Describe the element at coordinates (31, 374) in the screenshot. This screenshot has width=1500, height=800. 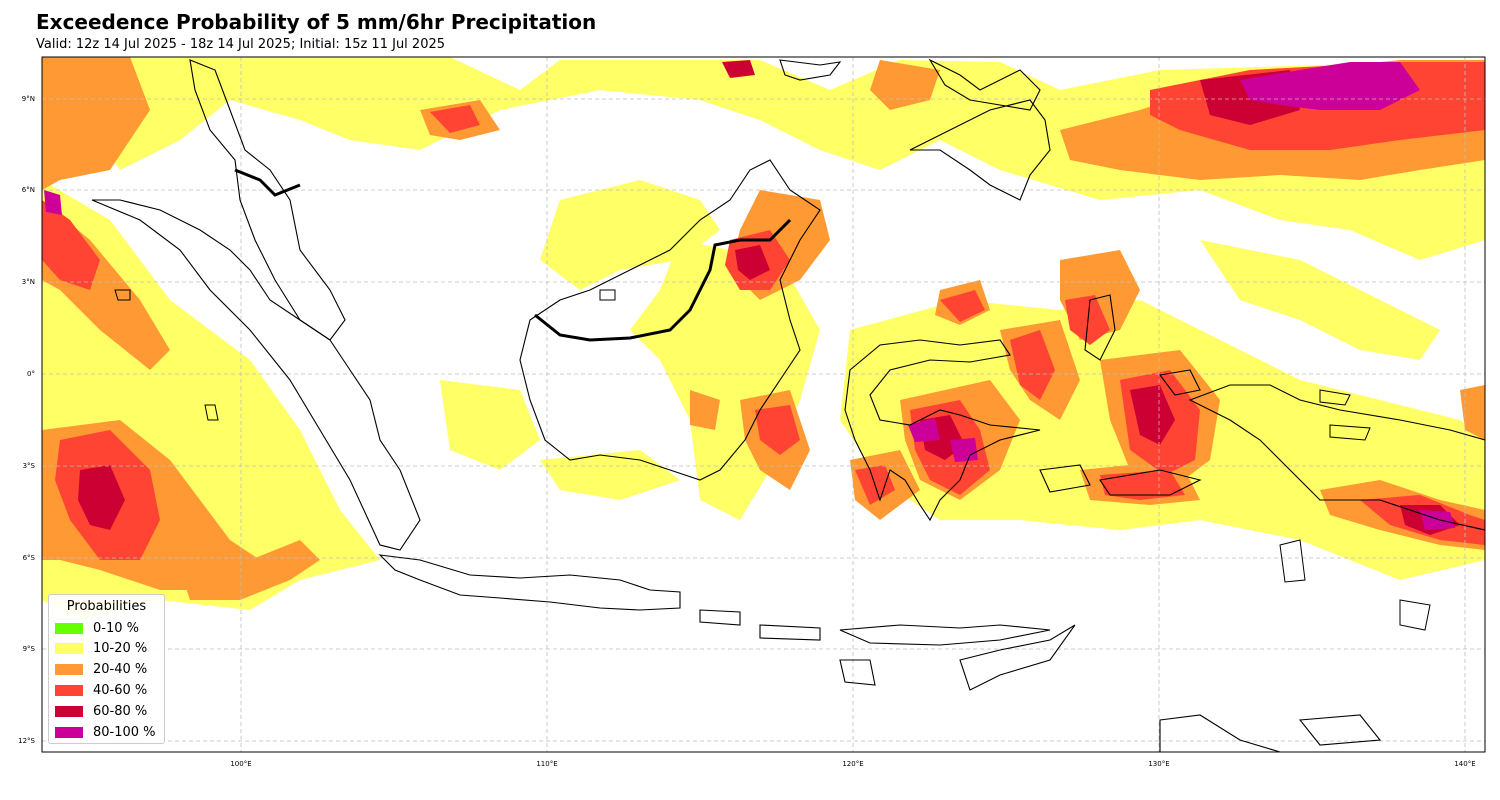
I see `lat-label-0: 0°` at that location.